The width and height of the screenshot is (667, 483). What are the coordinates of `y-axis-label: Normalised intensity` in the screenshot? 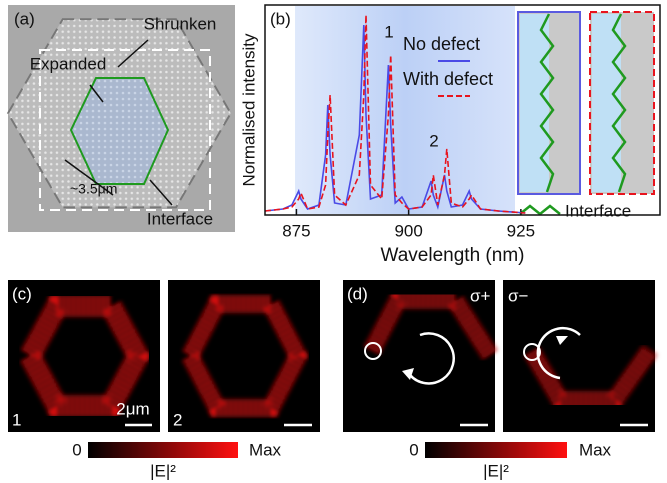 It's located at (248, 110).